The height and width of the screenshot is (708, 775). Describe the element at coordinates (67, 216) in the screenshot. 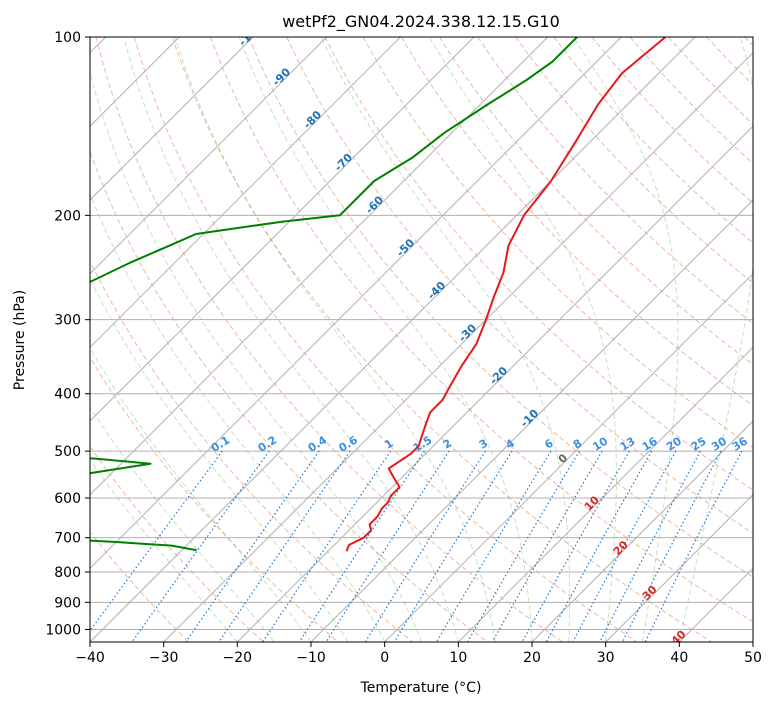

I see `y-tick-label: 200` at that location.